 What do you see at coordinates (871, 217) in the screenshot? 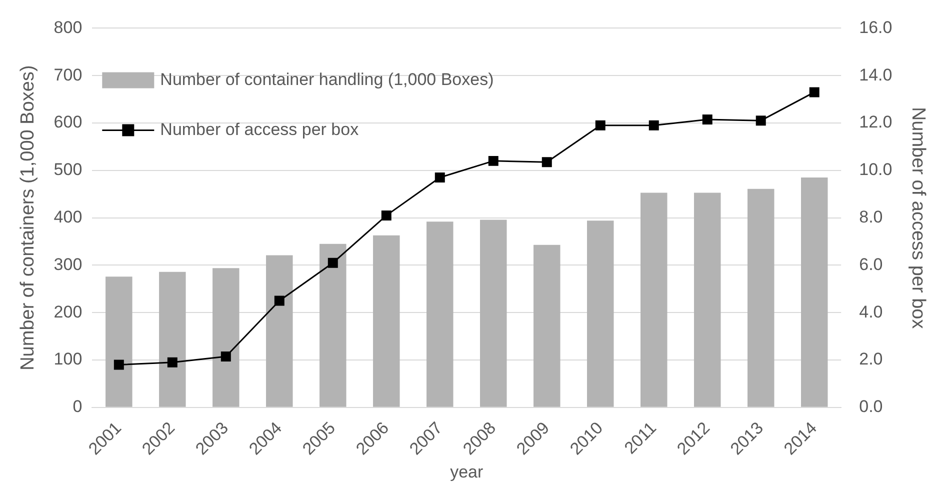
I see `y2-tick-label: 8.0` at bounding box center [871, 217].